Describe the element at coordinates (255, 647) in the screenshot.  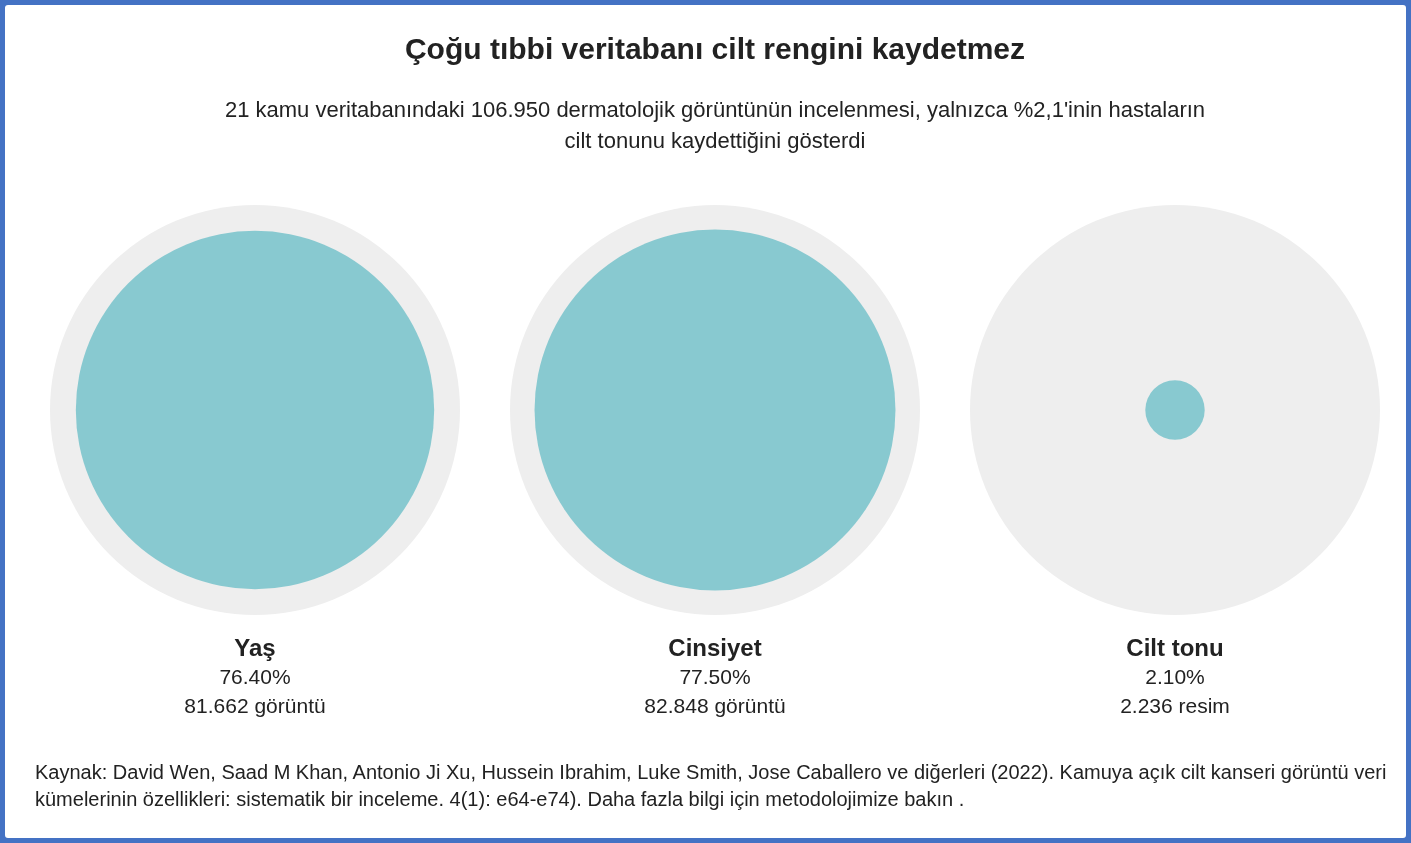
I see `category-label: Yaş` at that location.